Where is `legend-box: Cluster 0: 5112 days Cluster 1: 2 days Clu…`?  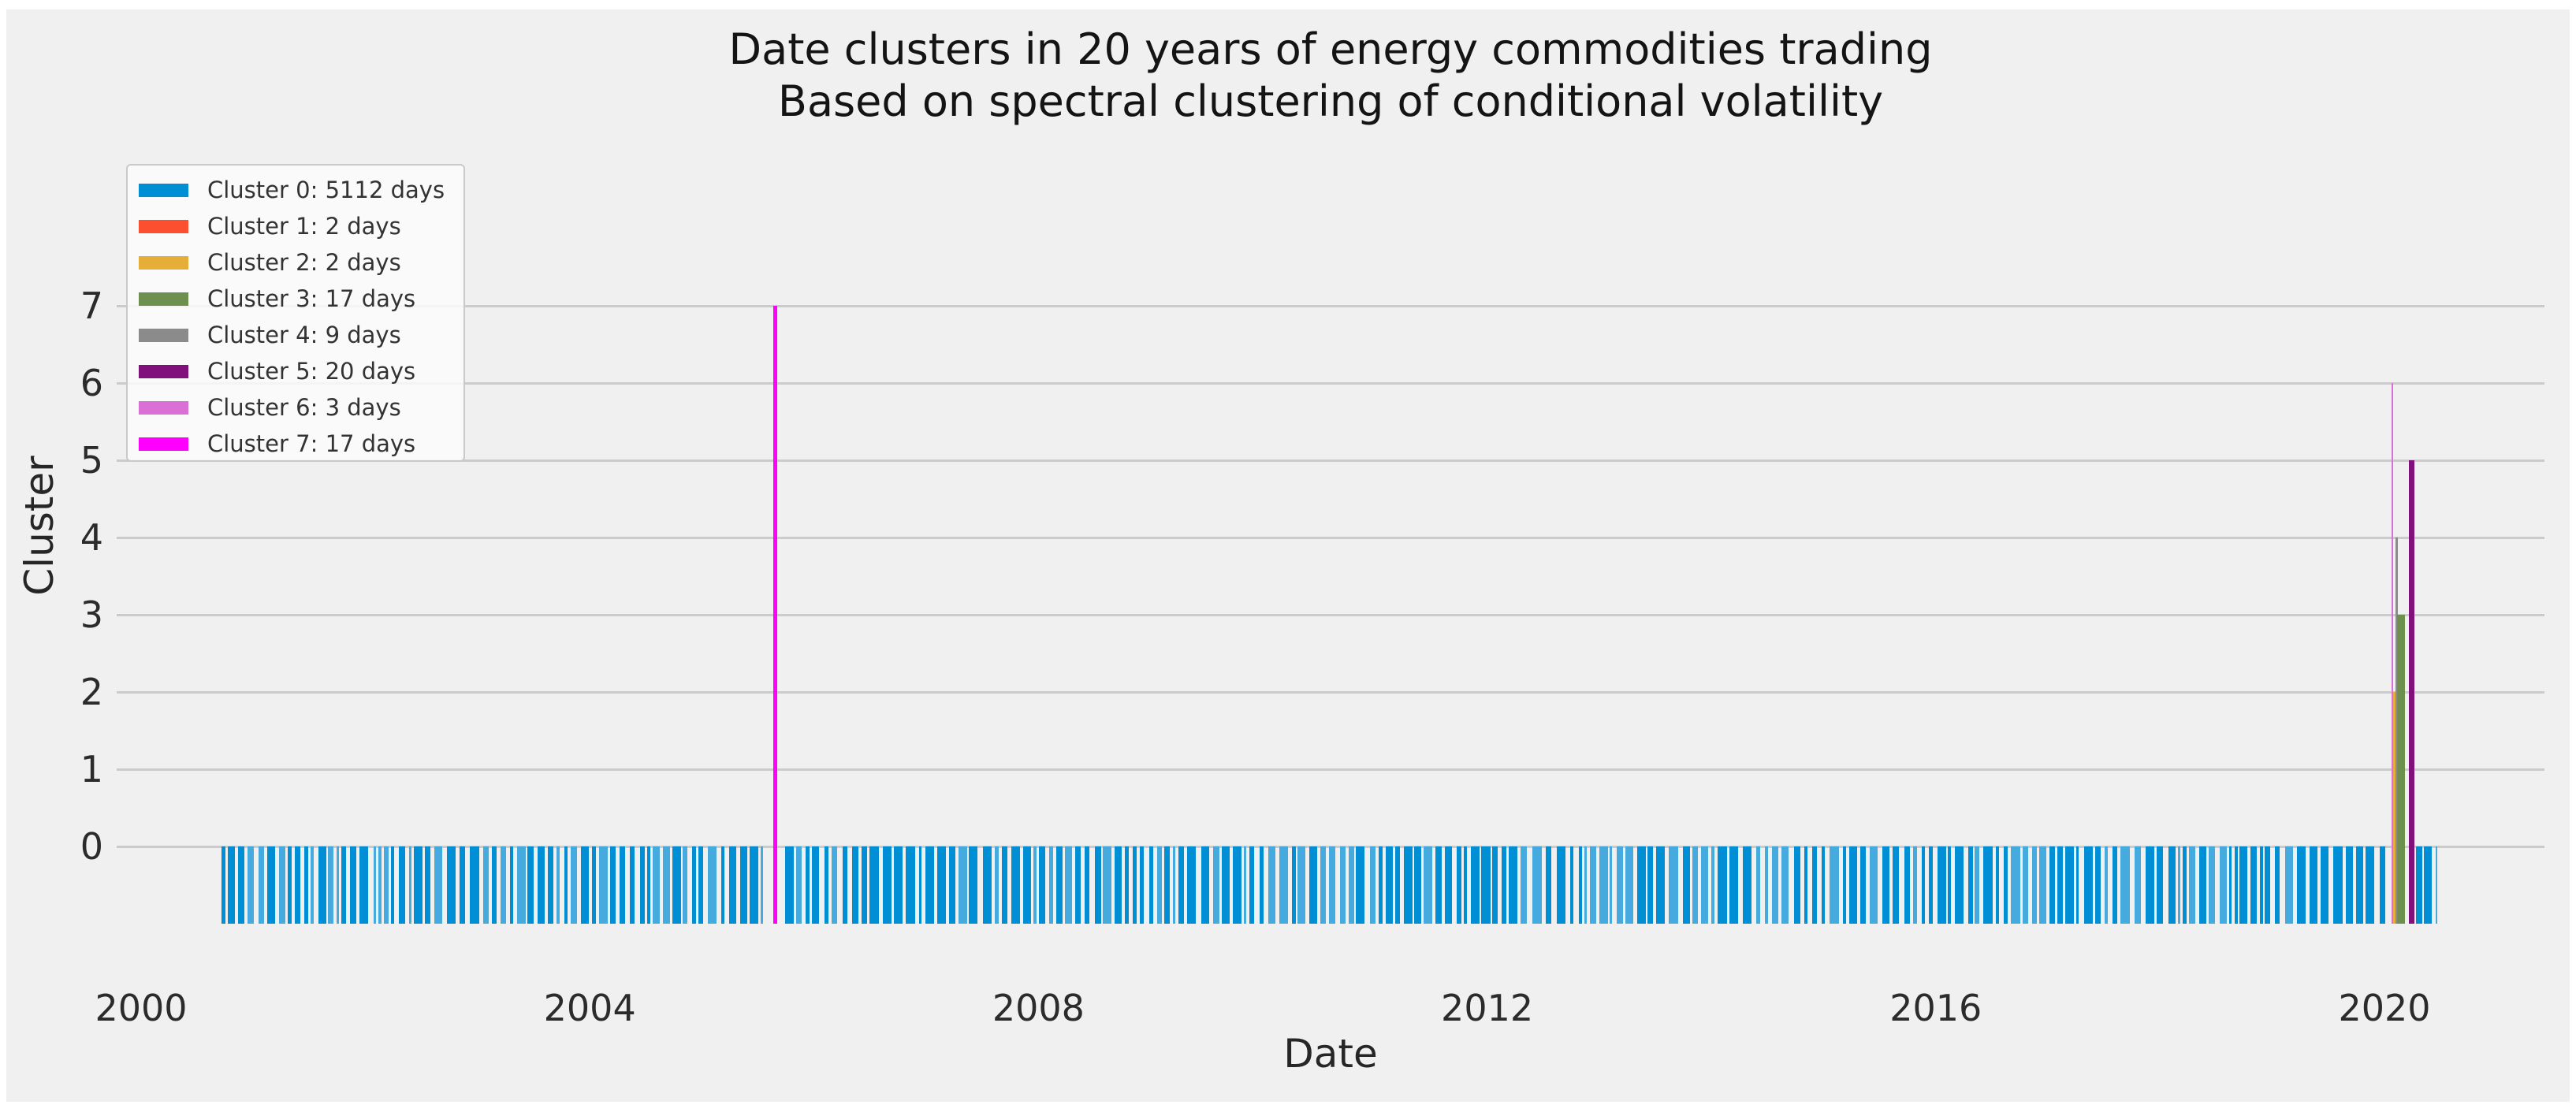
legend-box: Cluster 0: 5112 days Cluster 1: 2 days Clu… is located at coordinates (295, 313).